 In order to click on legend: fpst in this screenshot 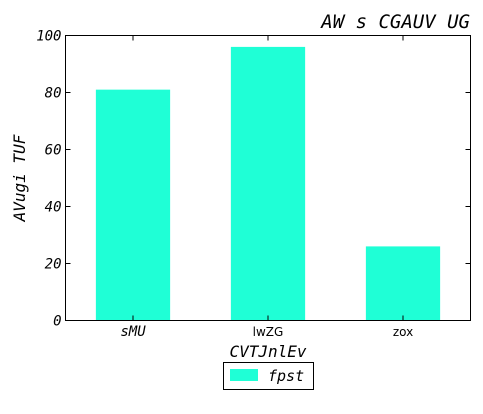, I will do `click(268, 376)`.